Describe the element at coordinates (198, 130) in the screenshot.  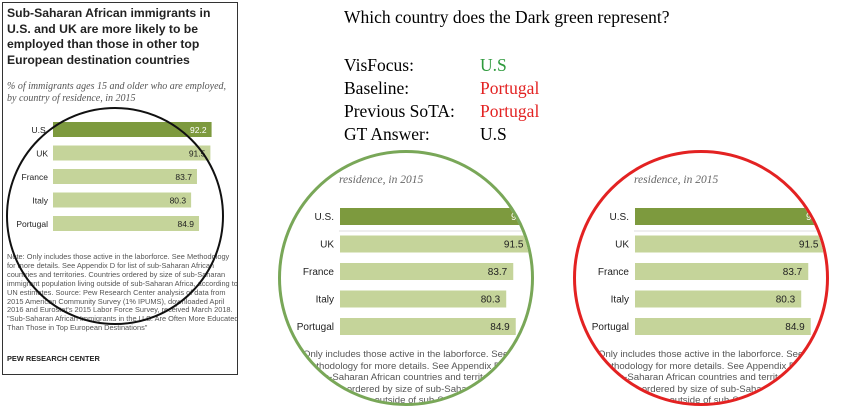
I see `value-label: 92.2` at that location.